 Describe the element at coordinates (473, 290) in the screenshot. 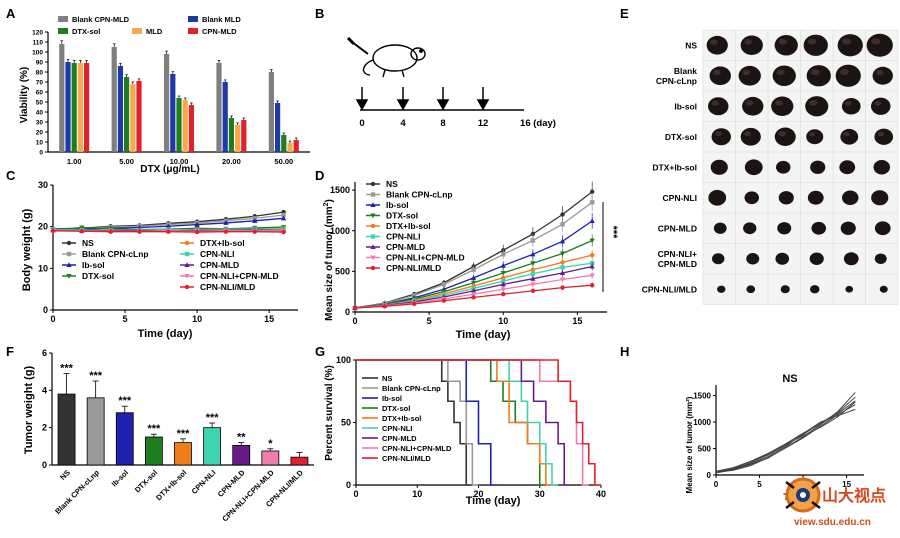

I see `data-point-cpn-mld` at that location.